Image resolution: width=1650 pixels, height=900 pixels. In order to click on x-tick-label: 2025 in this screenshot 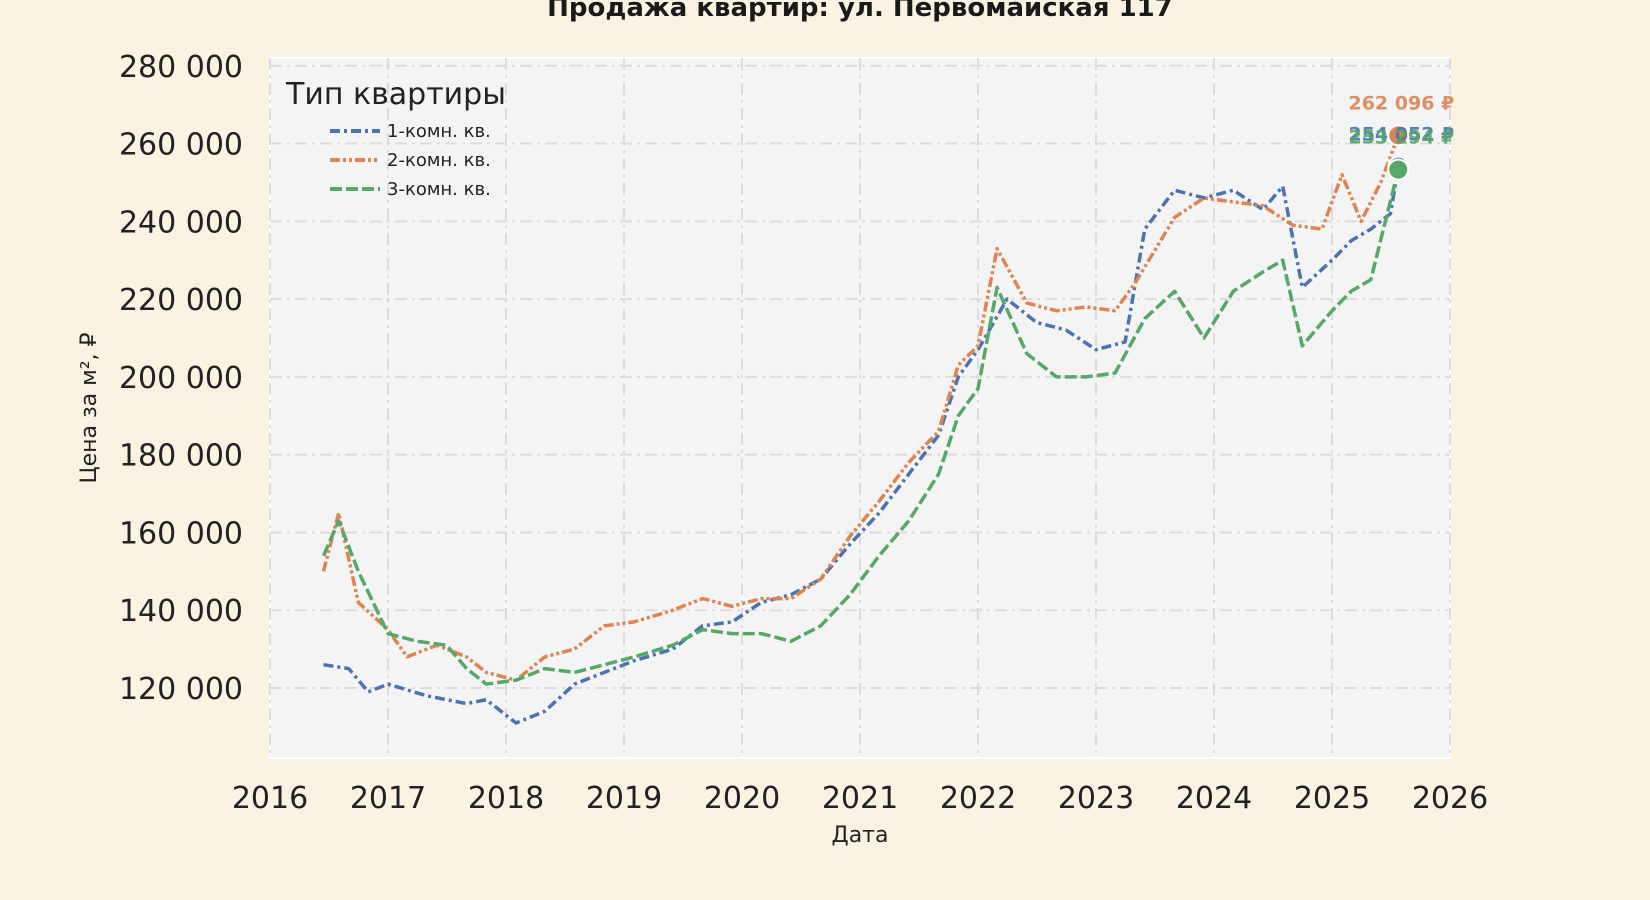, I will do `click(1332, 798)`.